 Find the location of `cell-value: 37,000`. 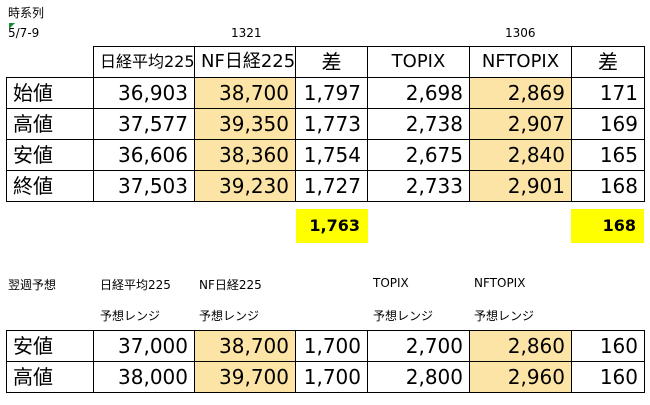

cell-value: 37,000 is located at coordinates (144, 346).